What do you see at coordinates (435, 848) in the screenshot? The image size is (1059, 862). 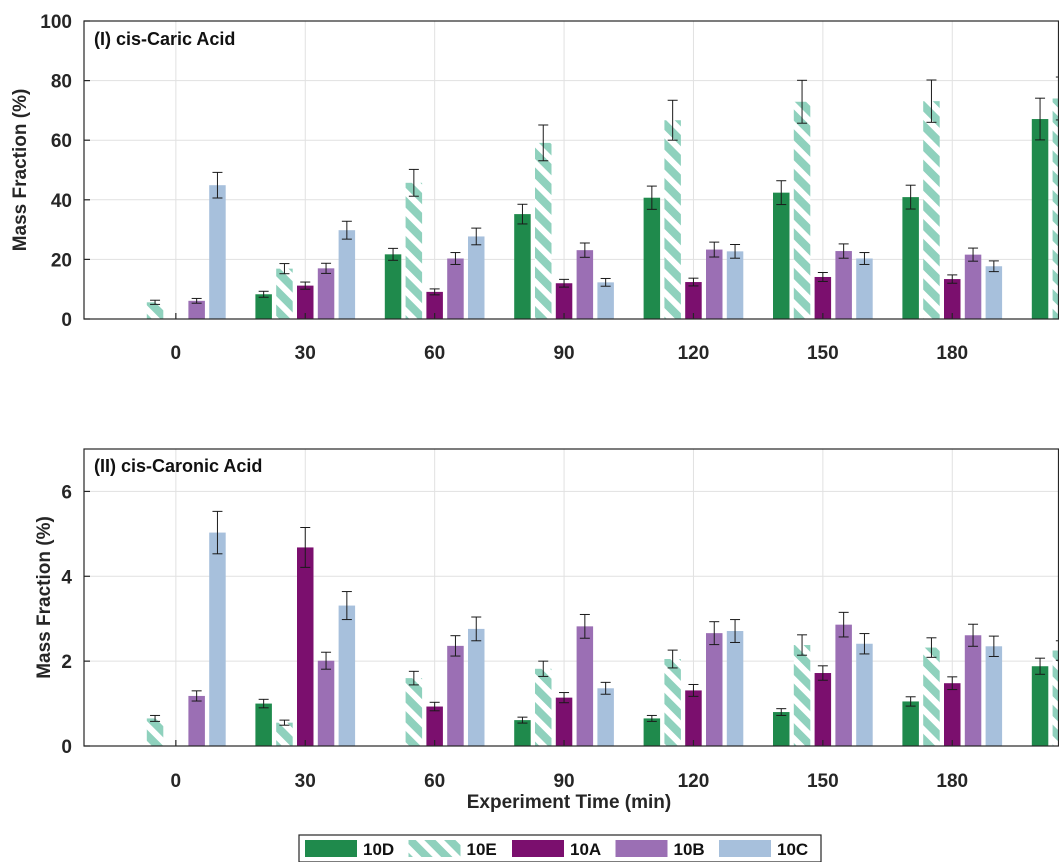 I see `legend-swatch-10E` at bounding box center [435, 848].